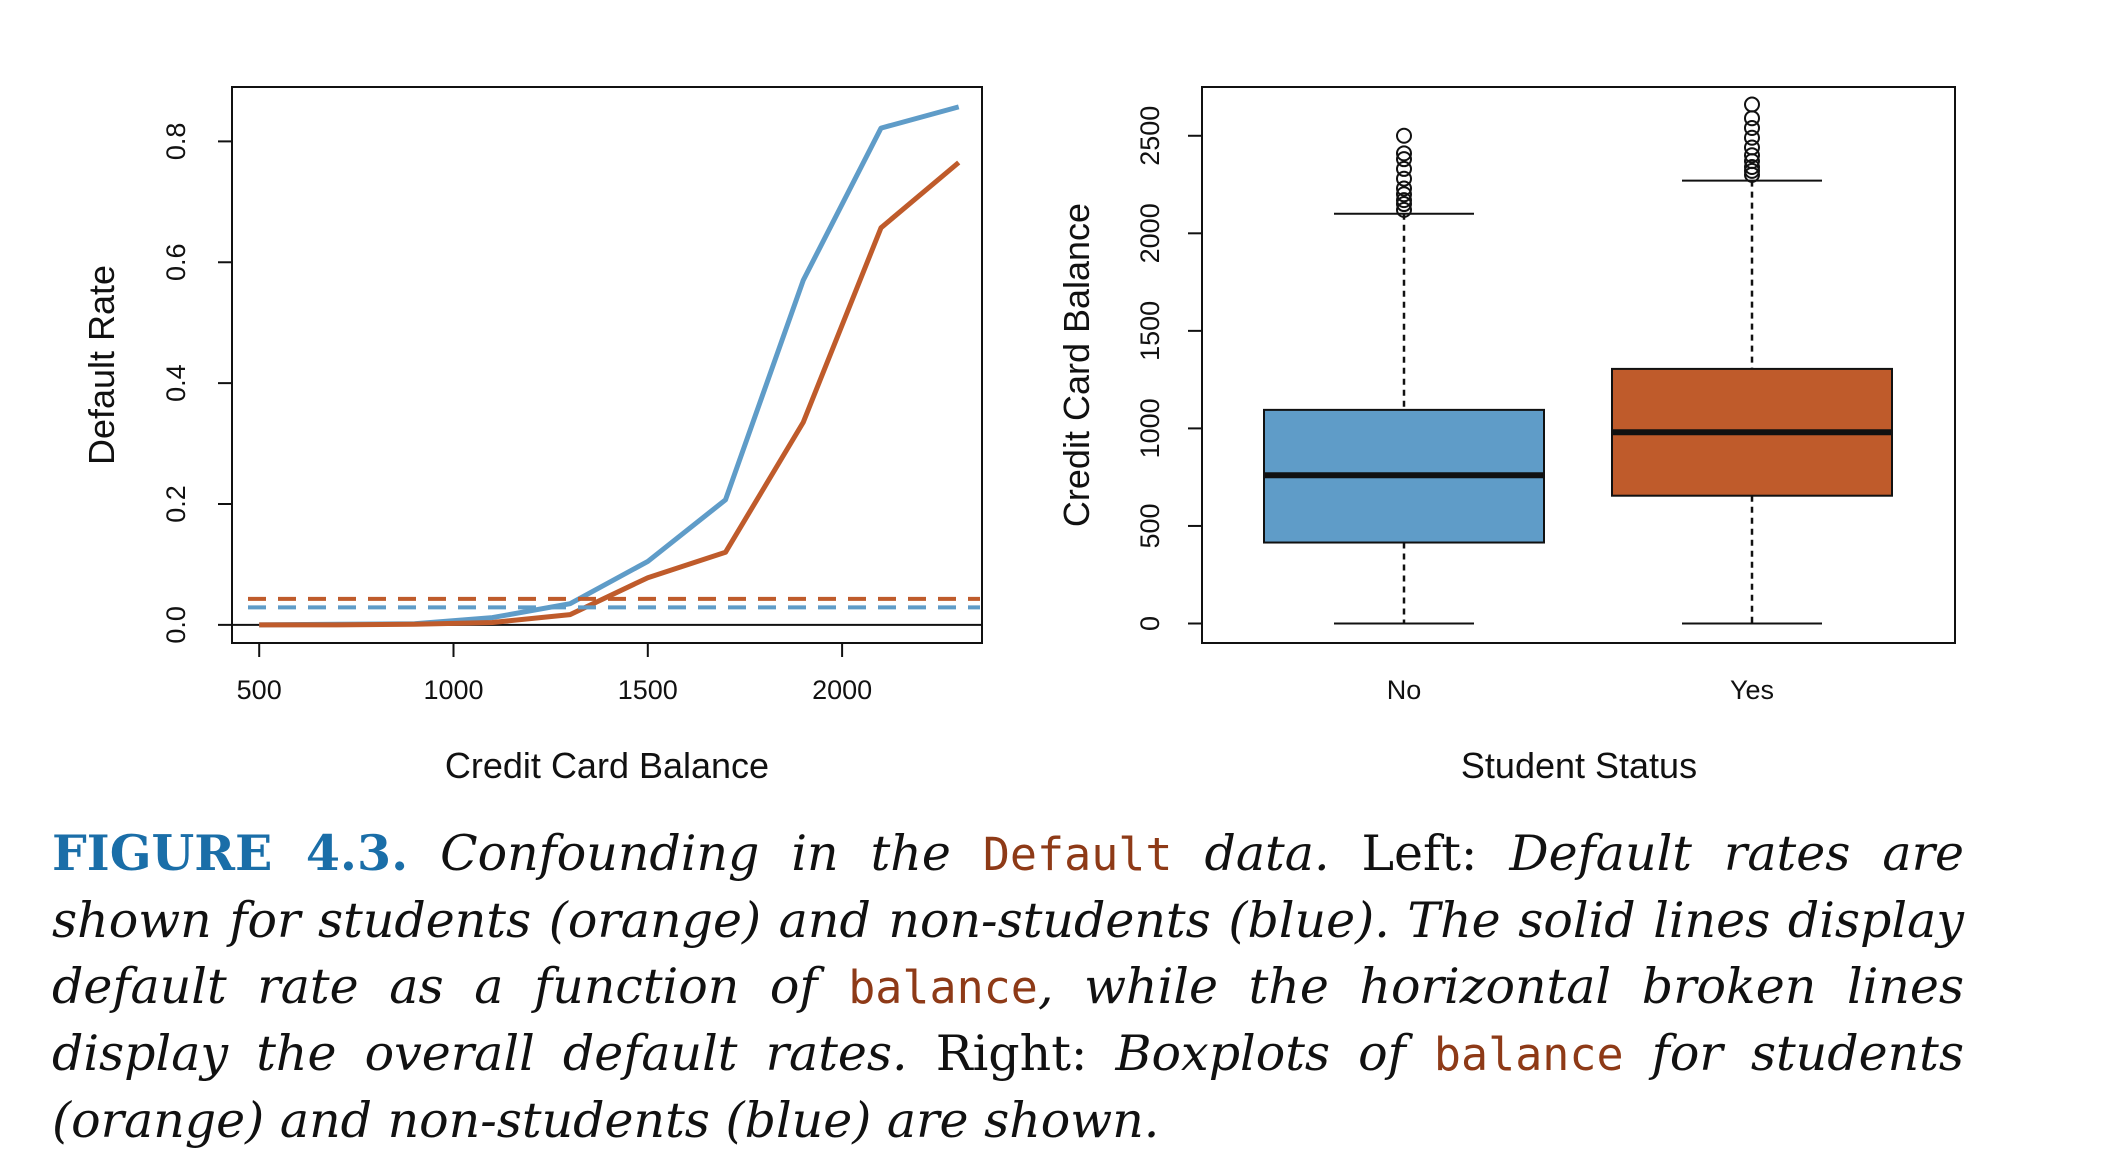  I want to click on left-y-axis: 0.0 0.2 0.4 0.6 0.8, so click(197, 383).